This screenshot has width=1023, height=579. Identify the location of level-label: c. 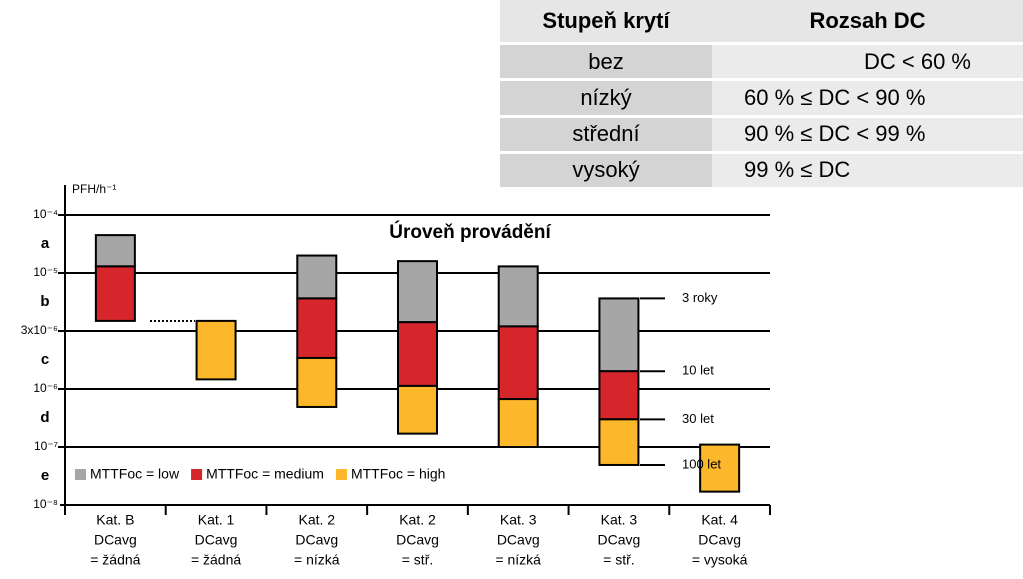
(45, 359).